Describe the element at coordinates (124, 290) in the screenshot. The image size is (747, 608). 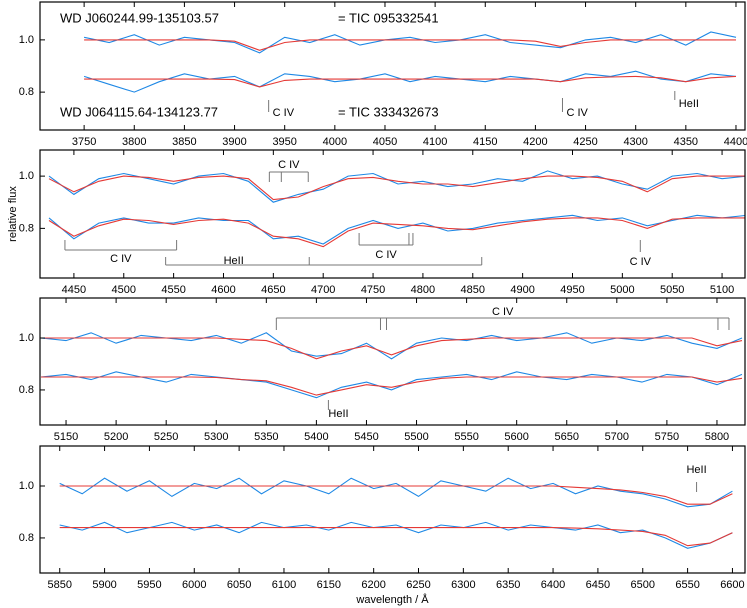
I see `x-tick-label: 4500` at that location.